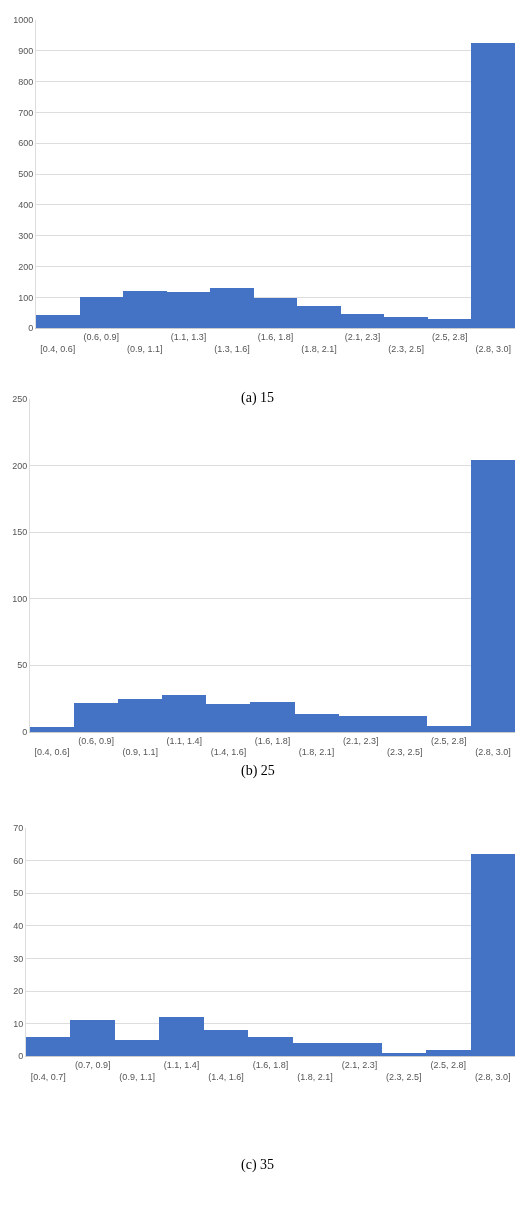 Image resolution: width=515 pixels, height=1213 pixels. I want to click on y-tick-label: 40, so click(18, 926).